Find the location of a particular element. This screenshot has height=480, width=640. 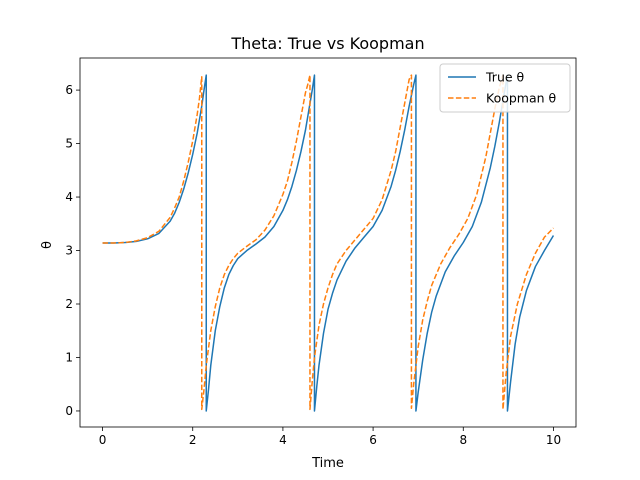

y-tick-label: 0 is located at coordinates (69, 411).